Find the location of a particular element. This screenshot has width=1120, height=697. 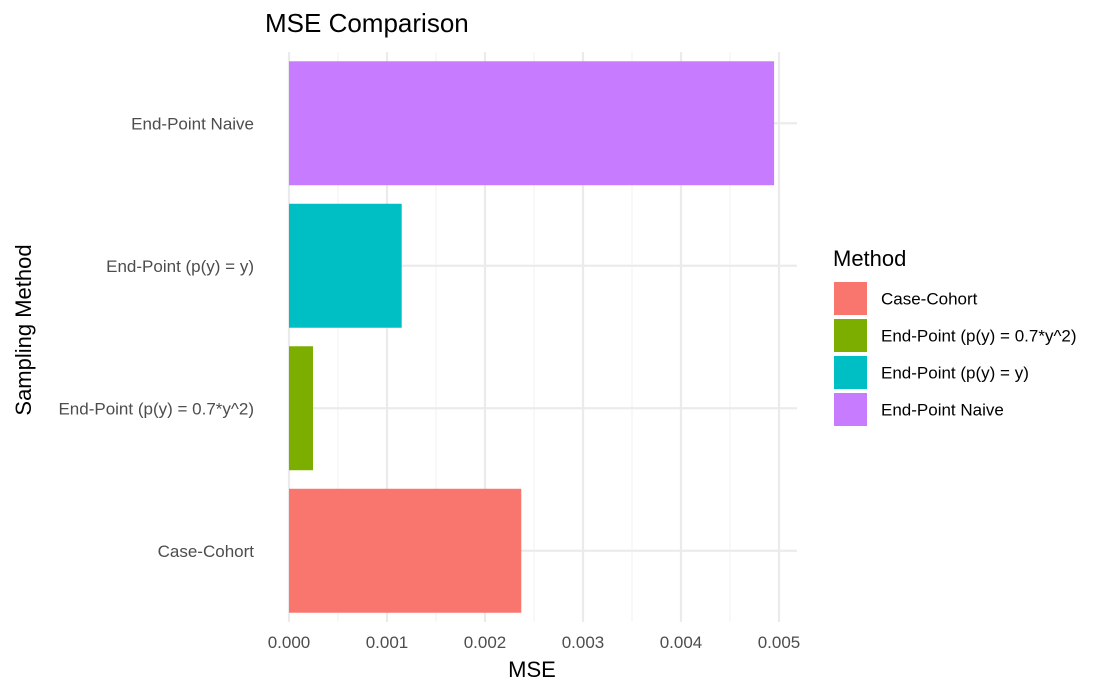

x-axis-title: MSE is located at coordinates (532, 669).